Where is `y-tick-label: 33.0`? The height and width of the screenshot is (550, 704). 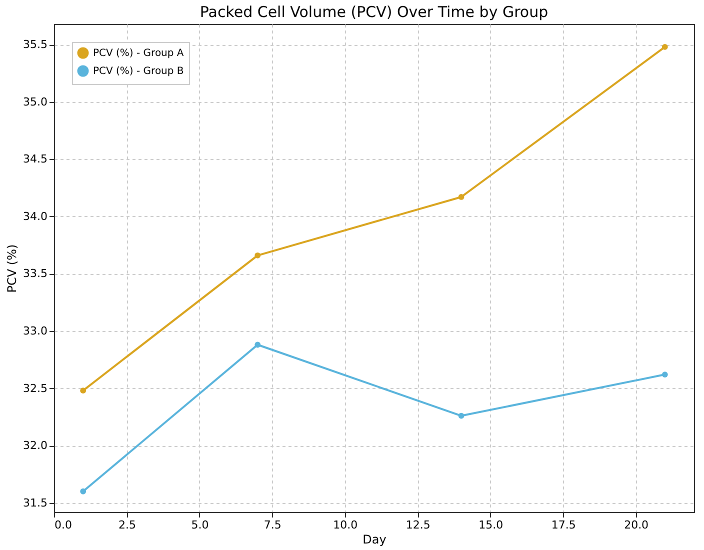
y-tick-label: 33.0 is located at coordinates (35, 331).